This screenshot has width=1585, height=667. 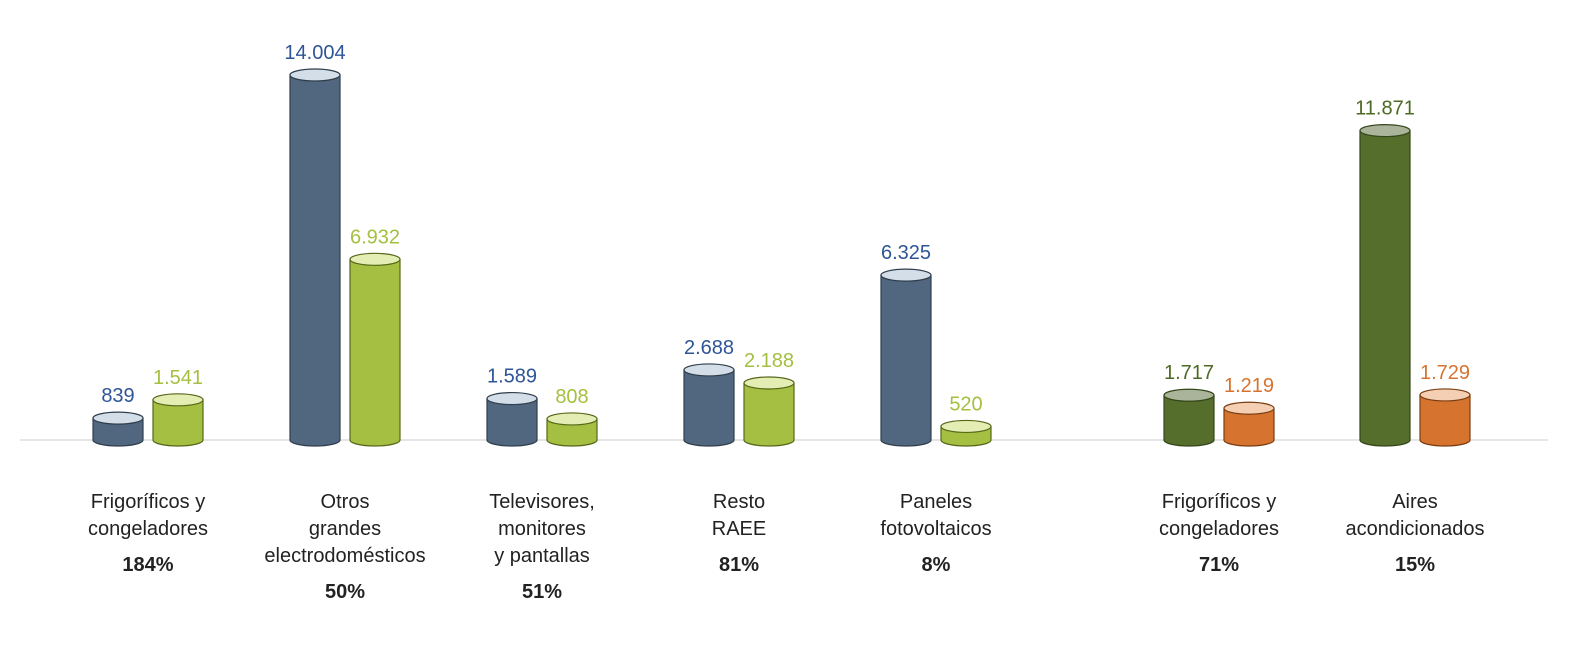 I want to click on category-label: Otros, so click(x=345, y=502).